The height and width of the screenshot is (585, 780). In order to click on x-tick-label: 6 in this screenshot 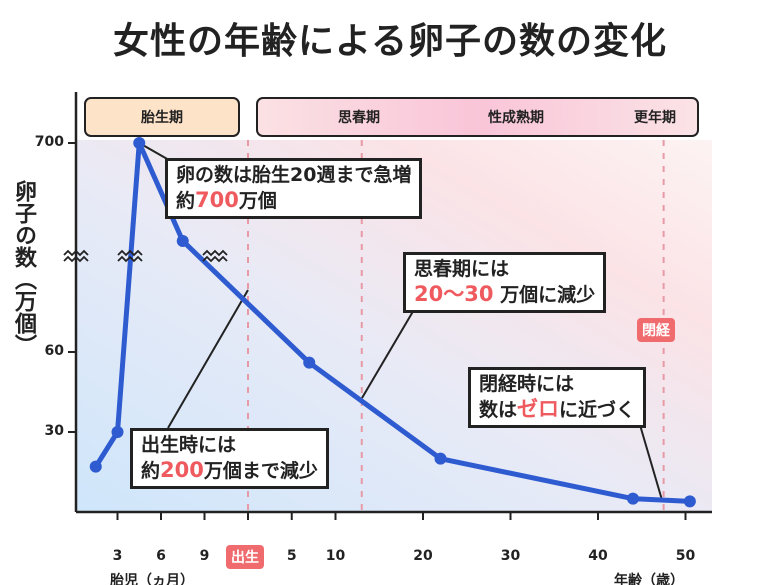, I will do `click(161, 556)`.